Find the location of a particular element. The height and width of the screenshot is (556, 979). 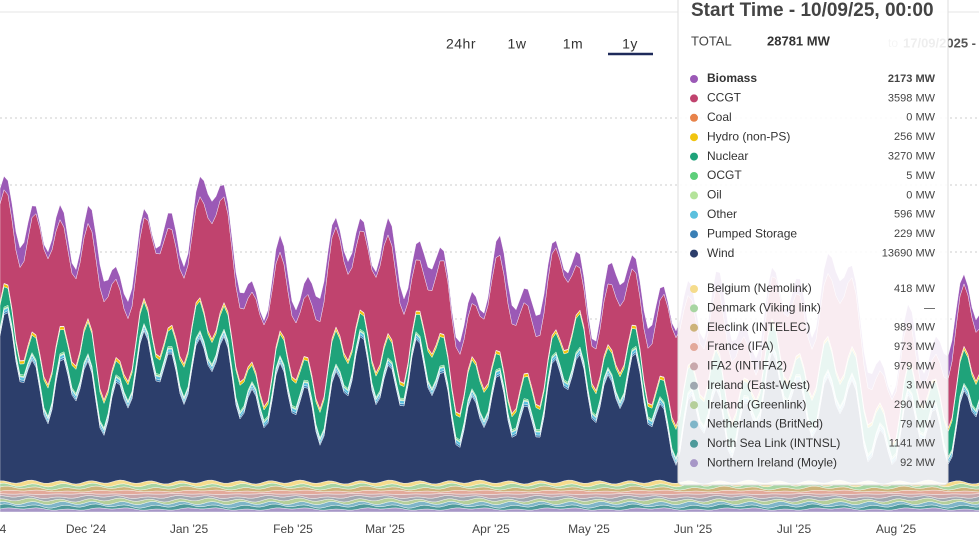

series-value: 5 MW is located at coordinates (920, 176).